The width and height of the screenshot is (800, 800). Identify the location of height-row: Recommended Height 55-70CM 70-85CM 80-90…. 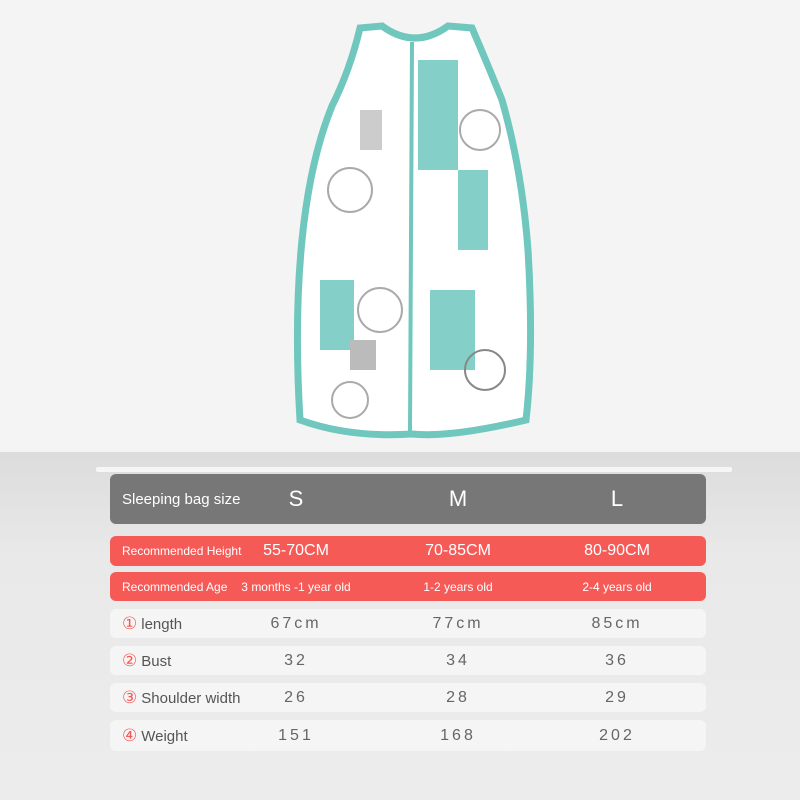
(408, 551).